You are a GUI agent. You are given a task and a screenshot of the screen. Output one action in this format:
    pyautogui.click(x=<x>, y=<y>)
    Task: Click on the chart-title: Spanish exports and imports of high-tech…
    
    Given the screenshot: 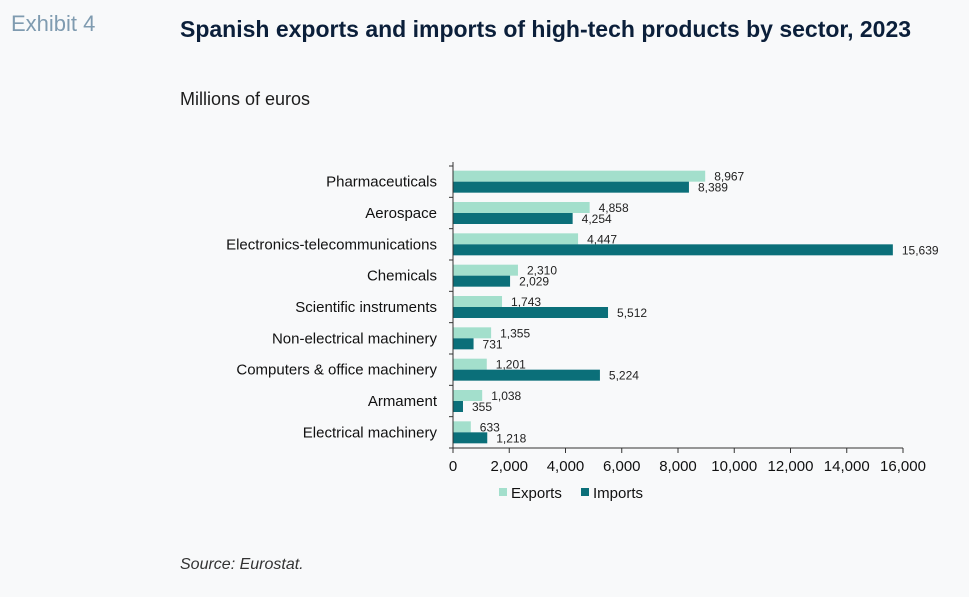 What is the action you would take?
    pyautogui.click(x=546, y=29)
    